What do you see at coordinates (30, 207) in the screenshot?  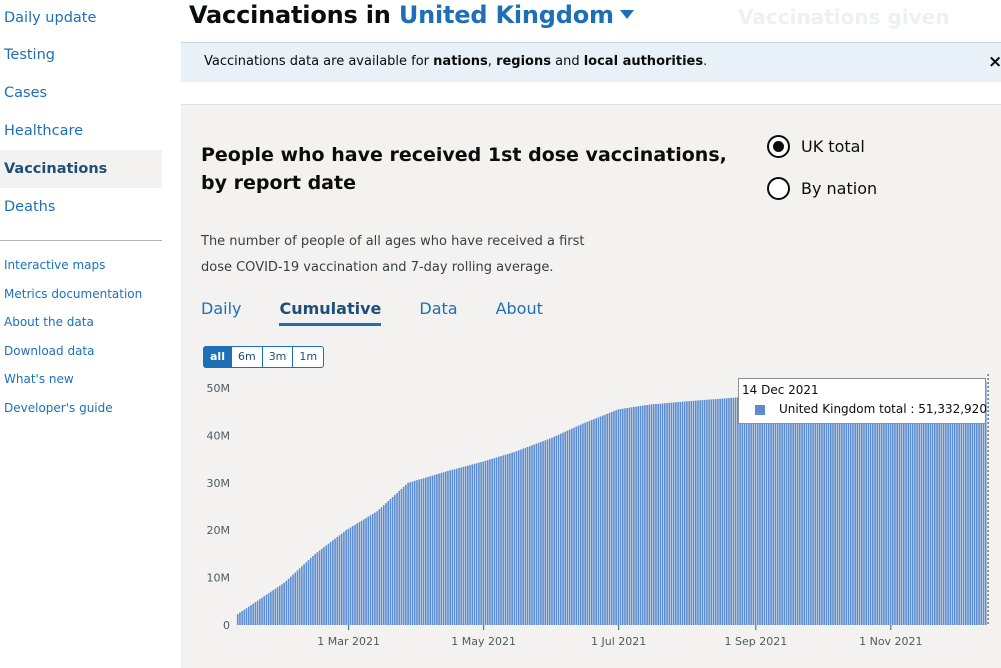 I see `sidebar-item-deaths: Deaths` at bounding box center [30, 207].